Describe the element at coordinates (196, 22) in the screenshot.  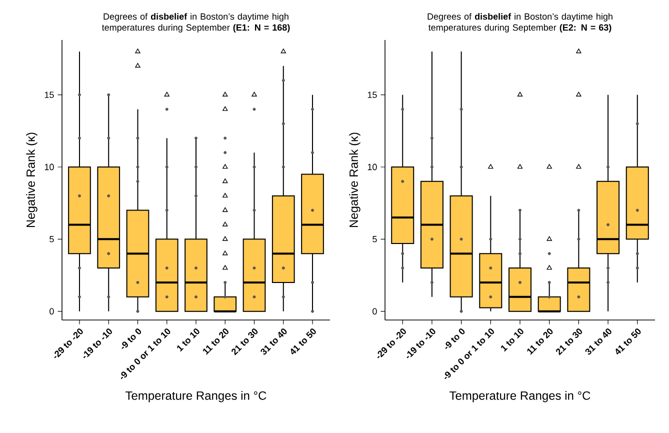
I see `chart-title: Degrees of disbelief in Boston’s daytime high temperatures during September (E1: N = 168)` at that location.